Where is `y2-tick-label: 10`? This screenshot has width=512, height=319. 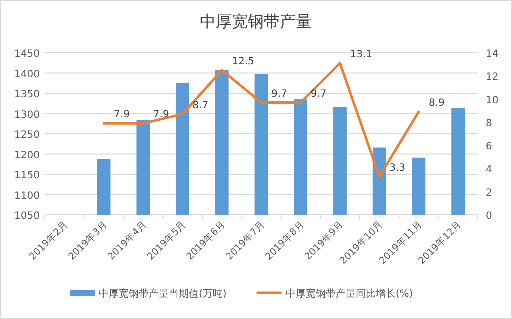 y2-tick-label: 10 is located at coordinates (492, 100).